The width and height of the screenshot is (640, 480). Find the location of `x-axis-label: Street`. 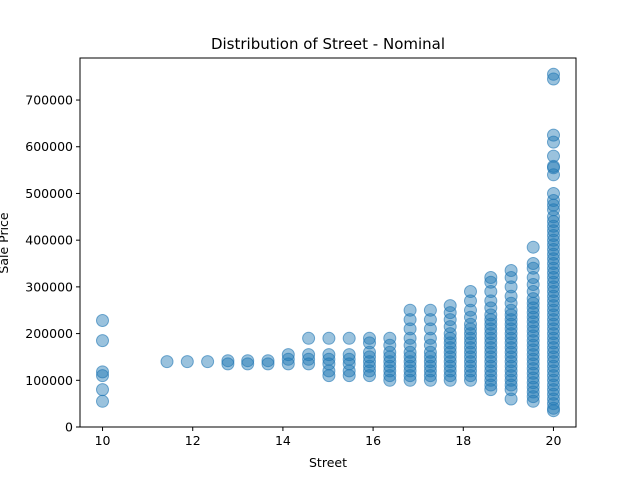

x-axis-label: Street is located at coordinates (328, 462).